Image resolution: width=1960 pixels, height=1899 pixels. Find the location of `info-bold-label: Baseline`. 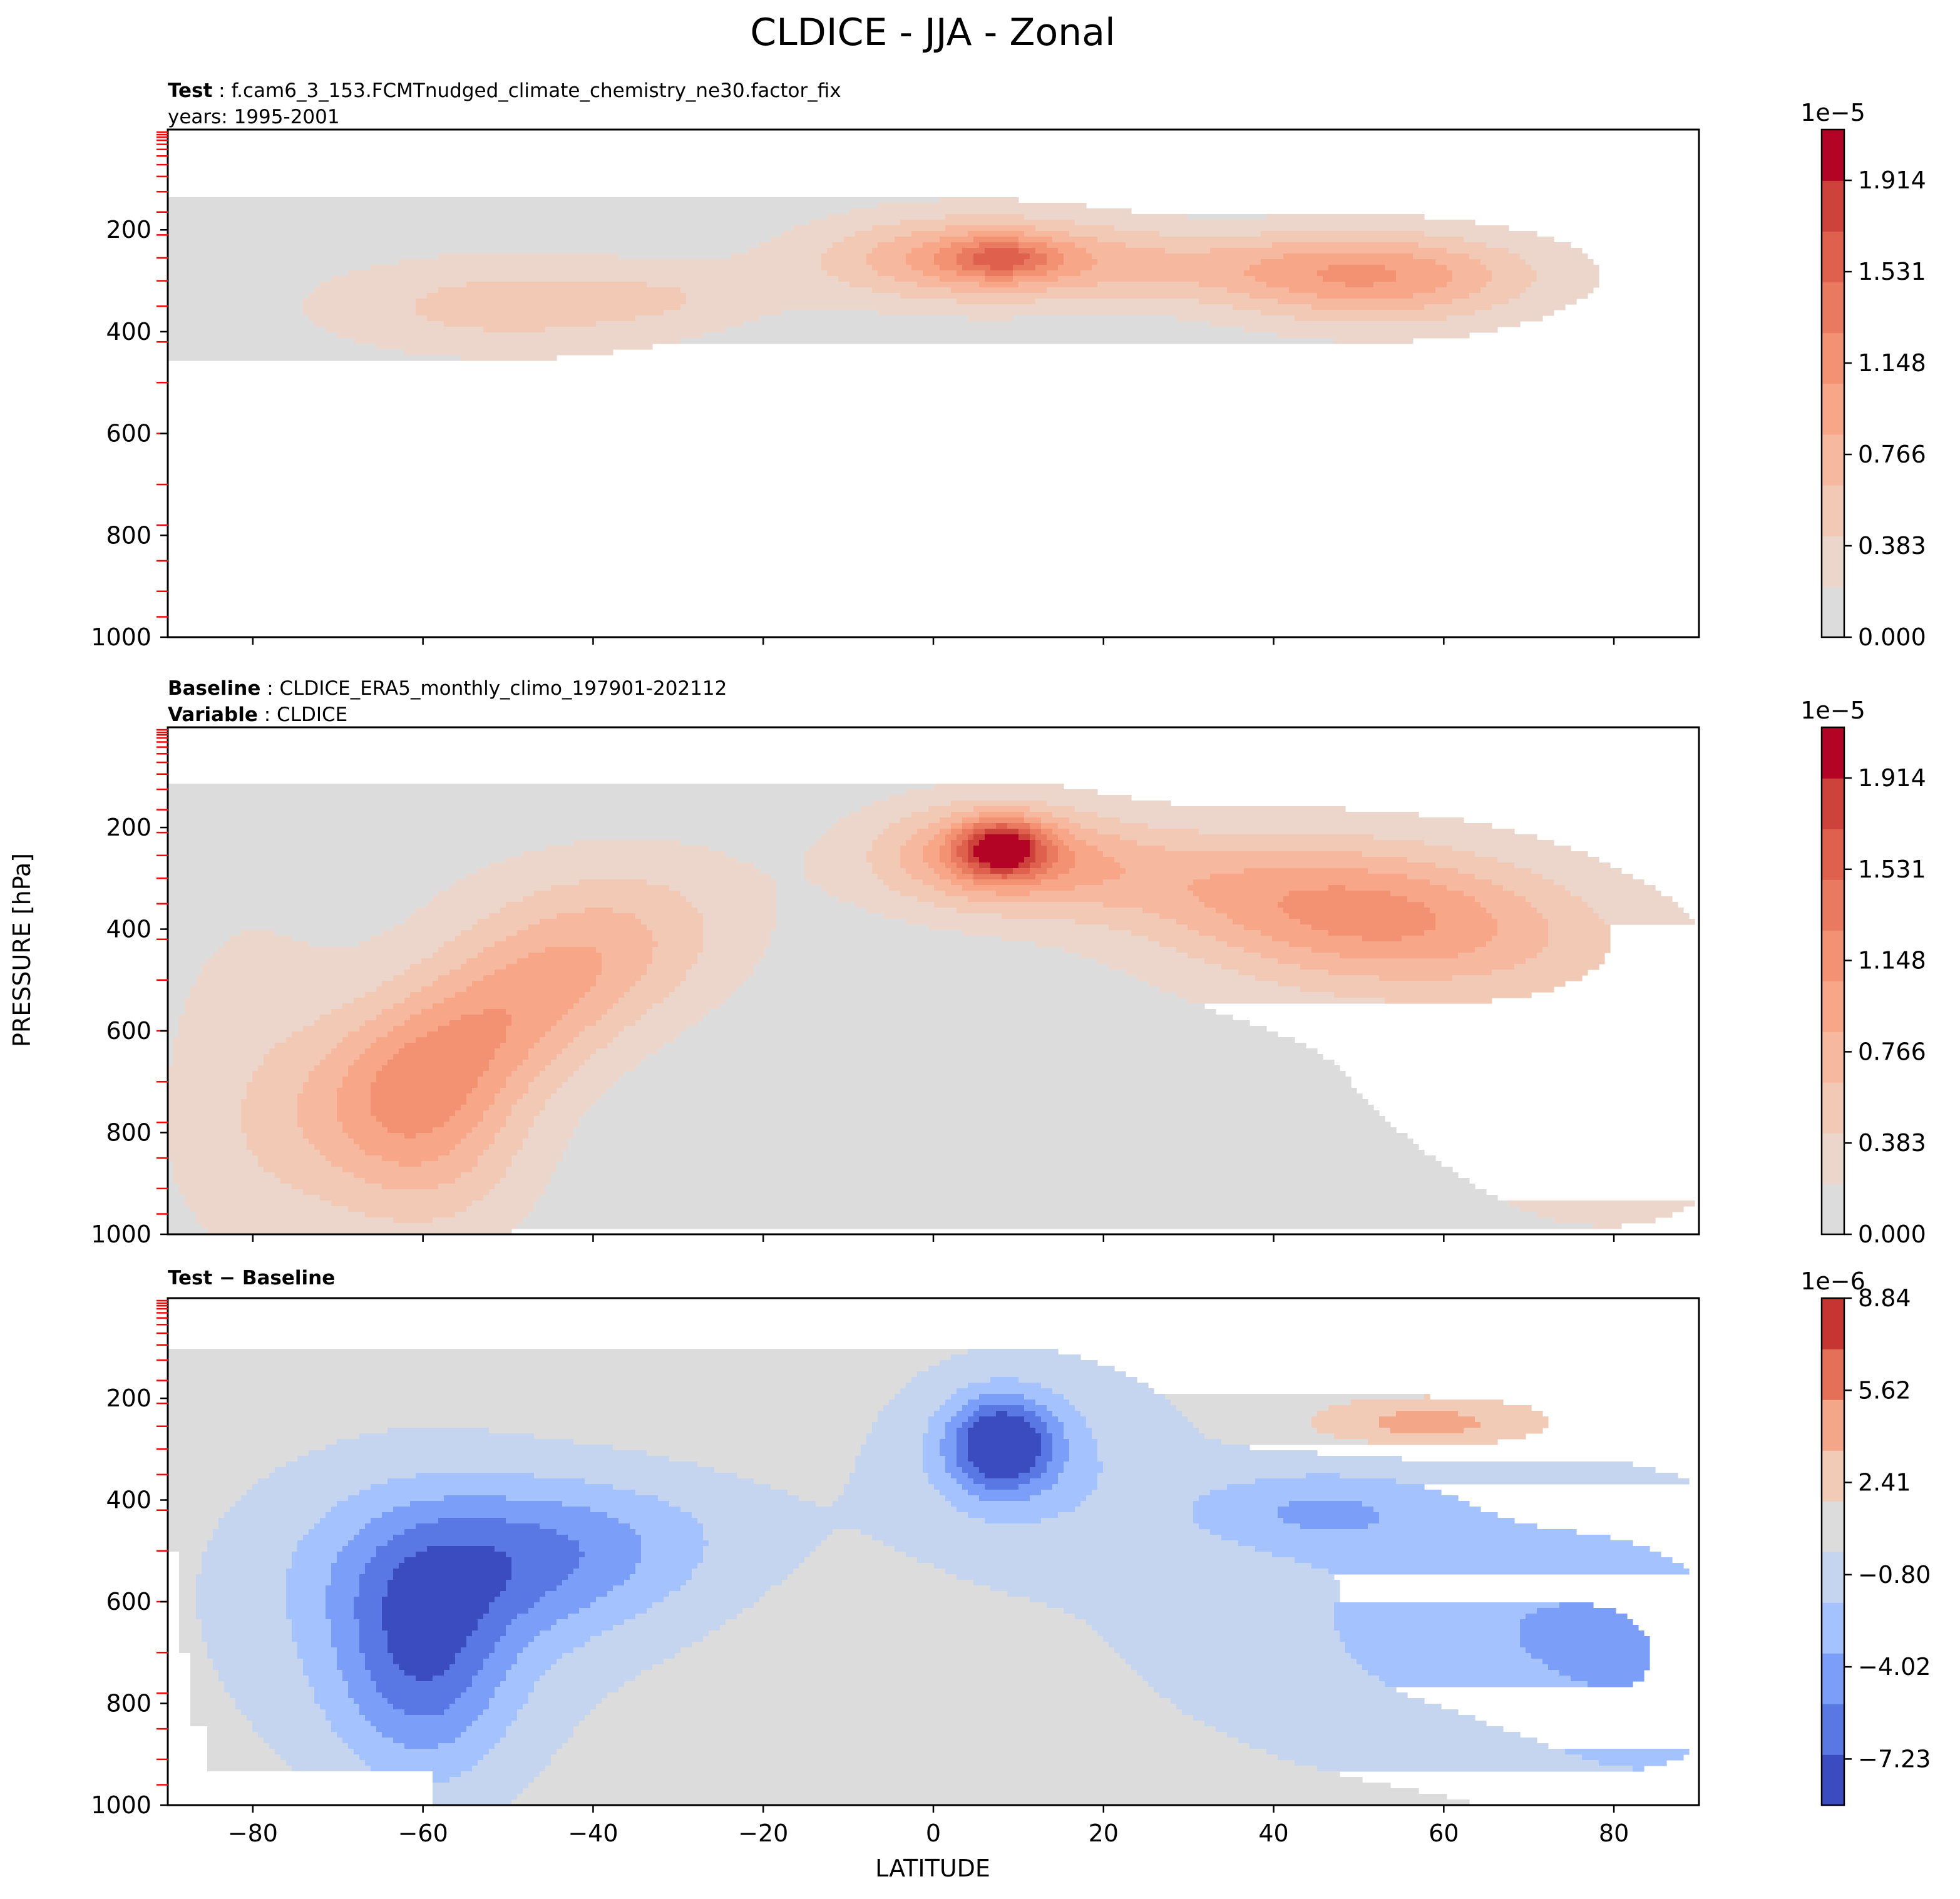

info-bold-label: Baseline is located at coordinates (214, 689).